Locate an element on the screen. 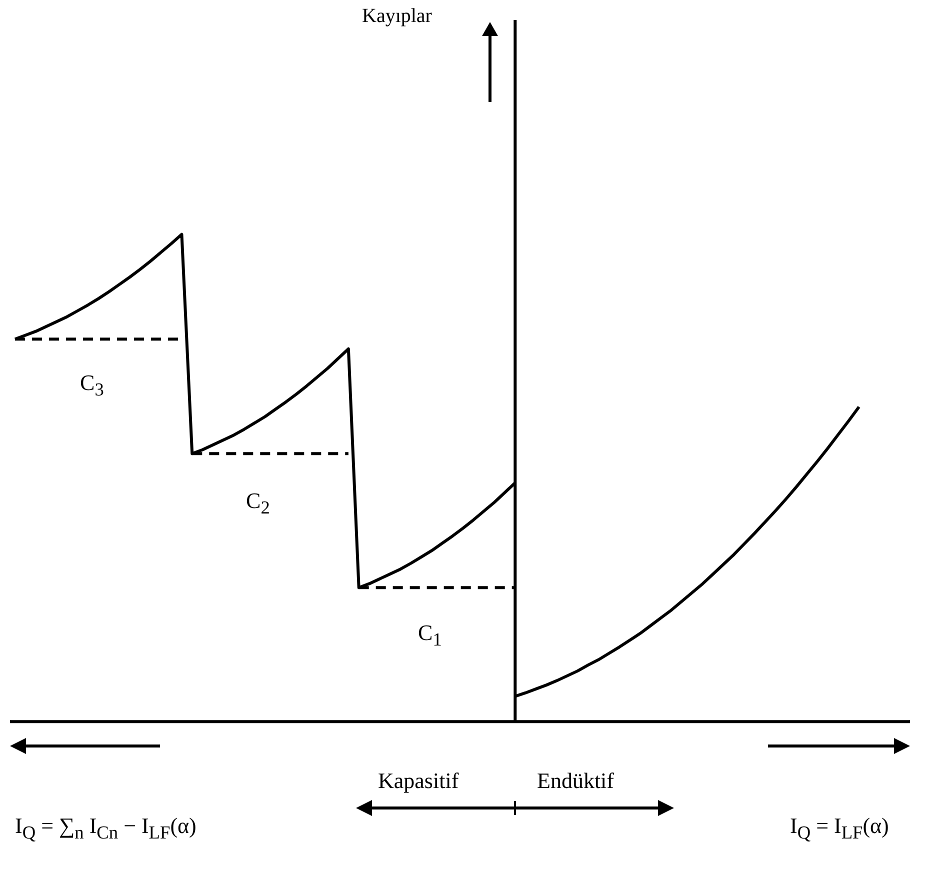 This screenshot has width=925, height=875. text: I$_{Q}$ = I$_{LF}$(α) is located at coordinates (839, 827).